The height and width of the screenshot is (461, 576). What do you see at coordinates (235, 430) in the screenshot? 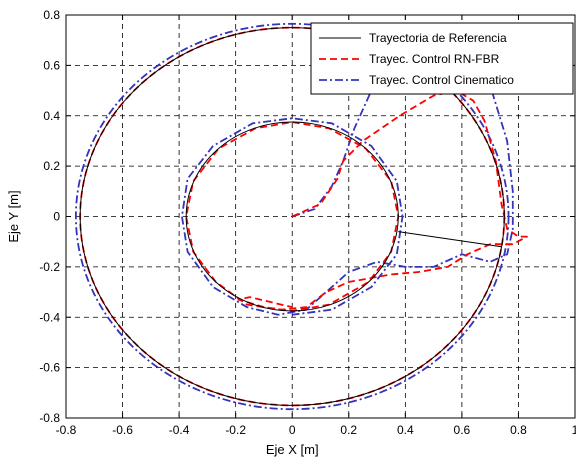
I see `x-tick-label: -0.2` at bounding box center [235, 430].